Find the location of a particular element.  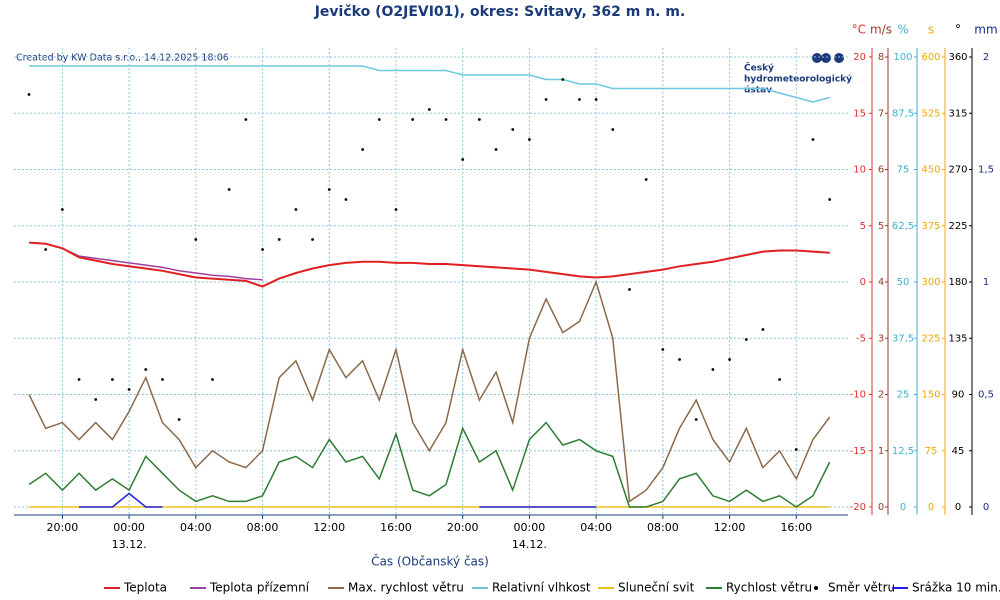

y-tick-label: 525 is located at coordinates (930, 113).